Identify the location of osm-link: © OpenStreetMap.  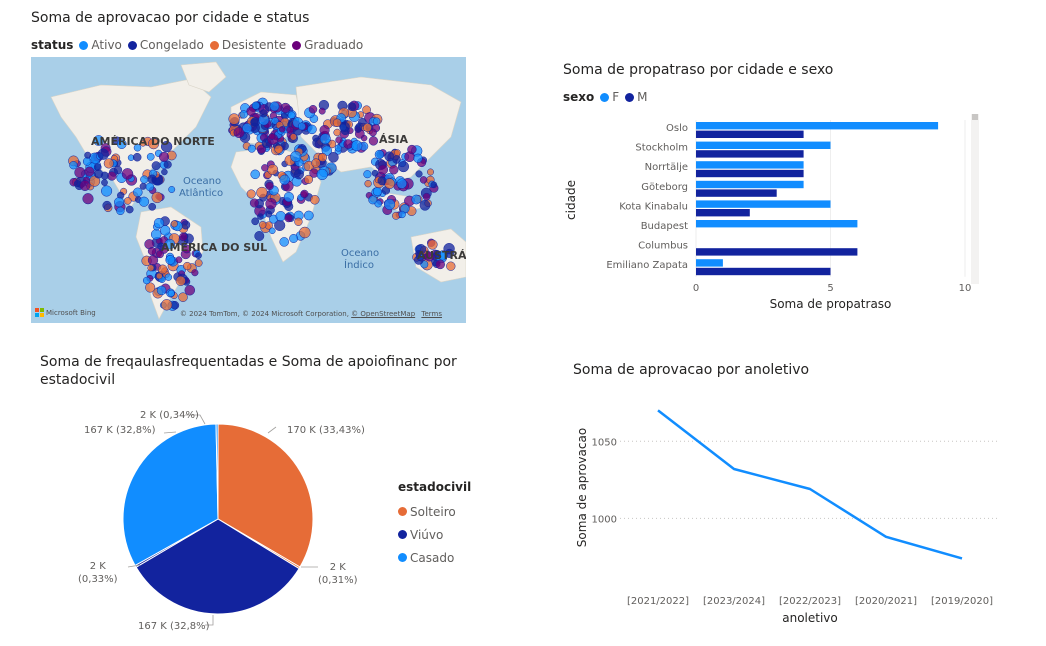
(383, 314).